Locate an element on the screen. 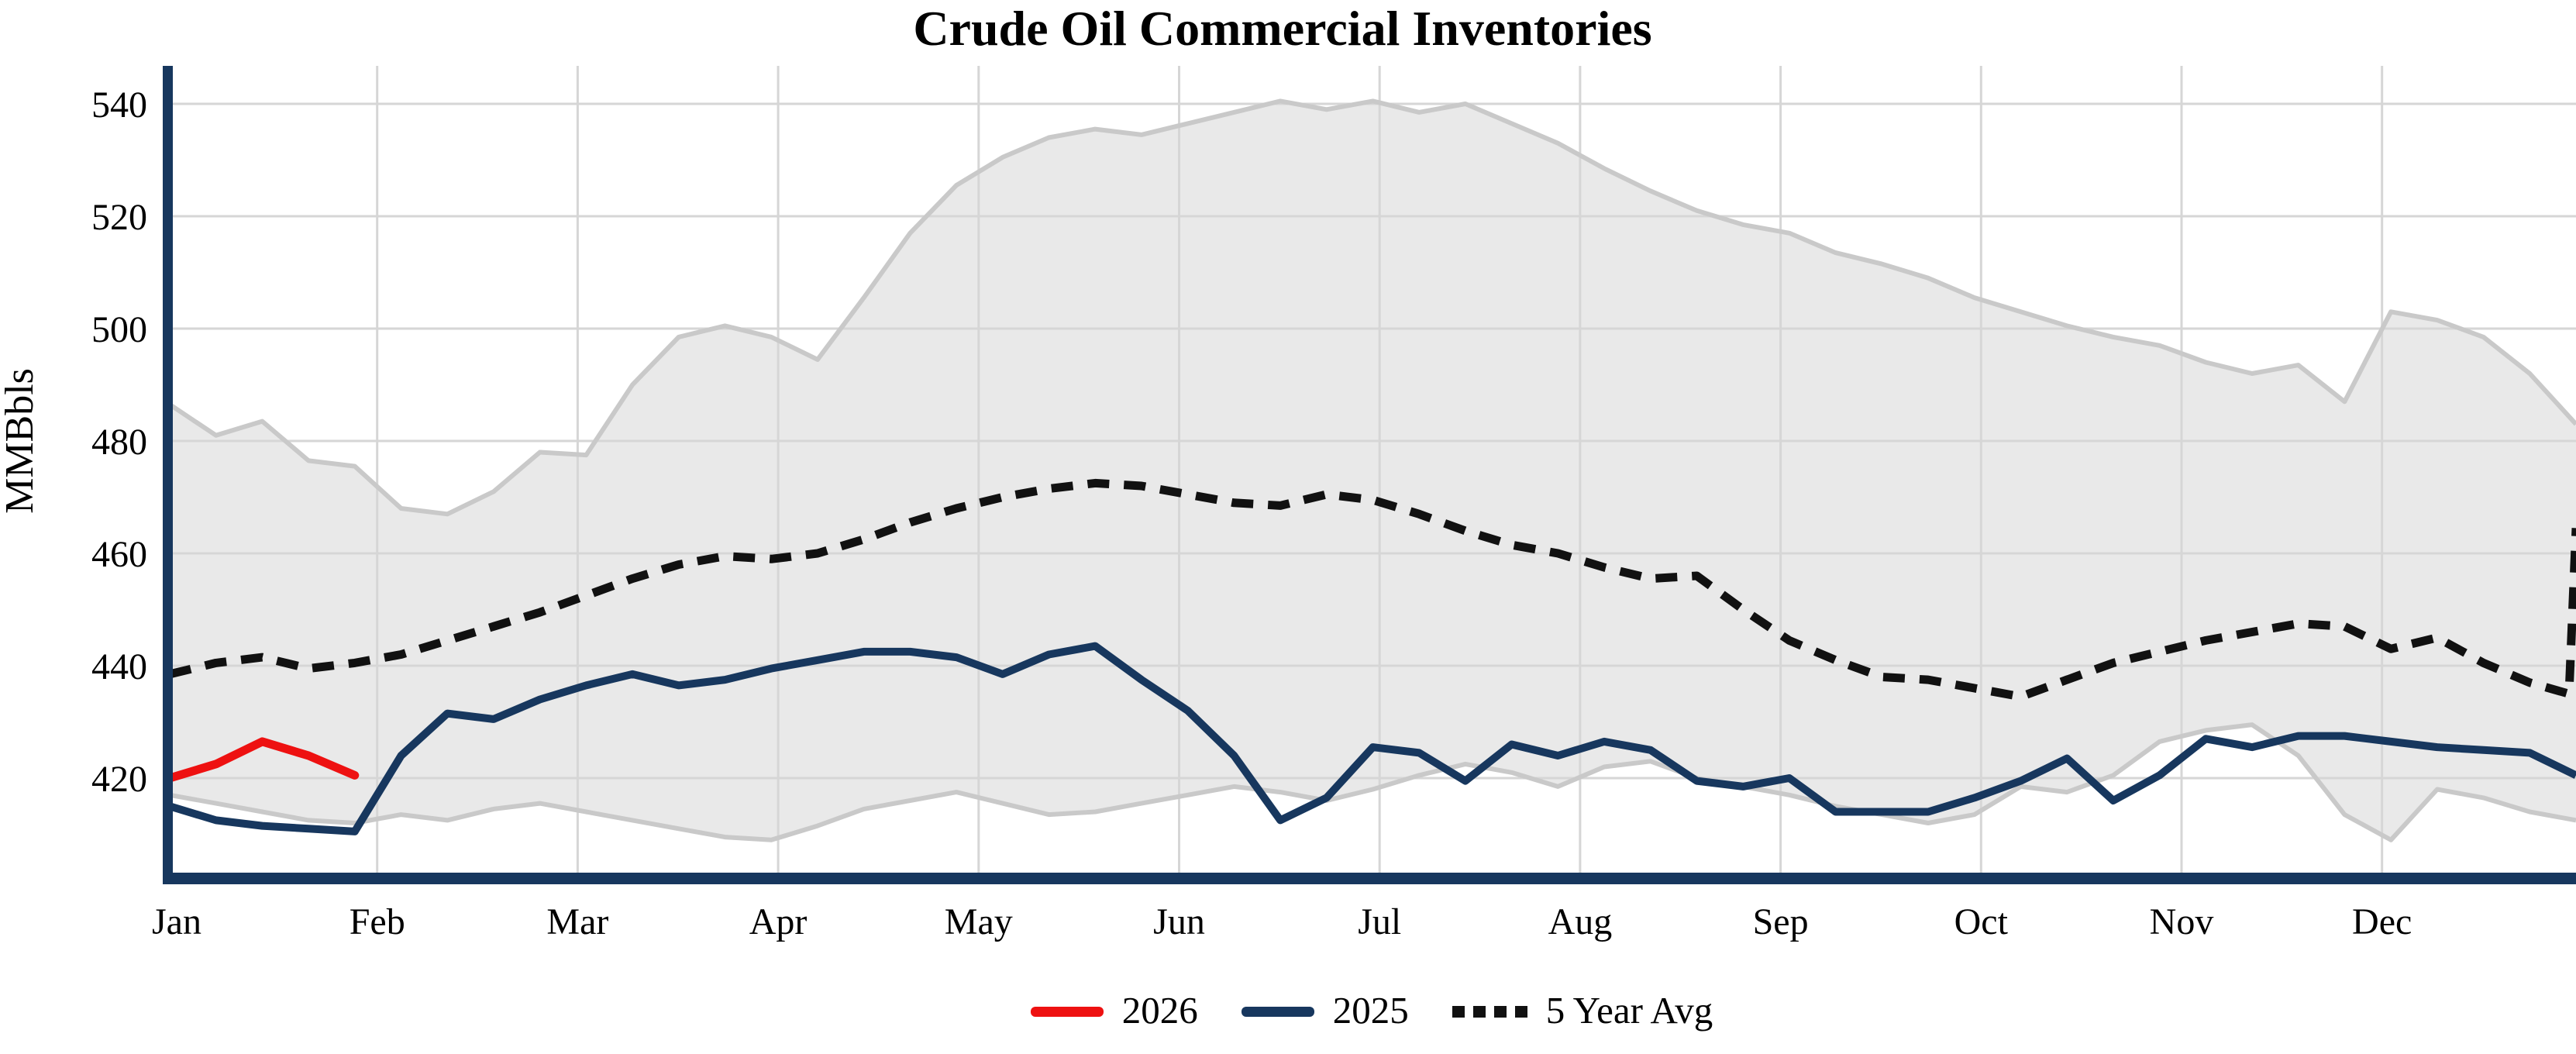 The image size is (2576, 1054). y-tick-label-520: 520 is located at coordinates (119, 217).